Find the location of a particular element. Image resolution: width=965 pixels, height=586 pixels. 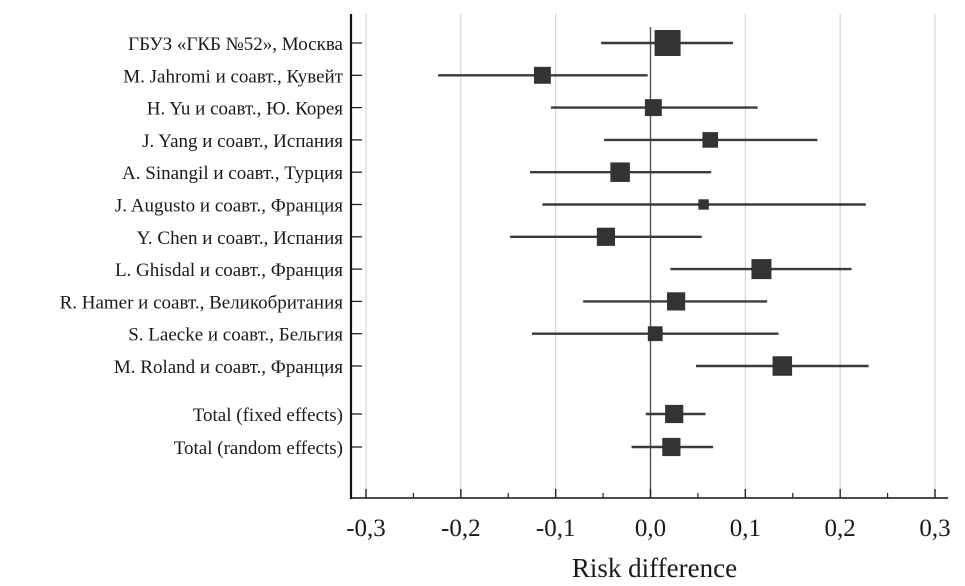

x-tick-label: 0,1 is located at coordinates (745, 528).